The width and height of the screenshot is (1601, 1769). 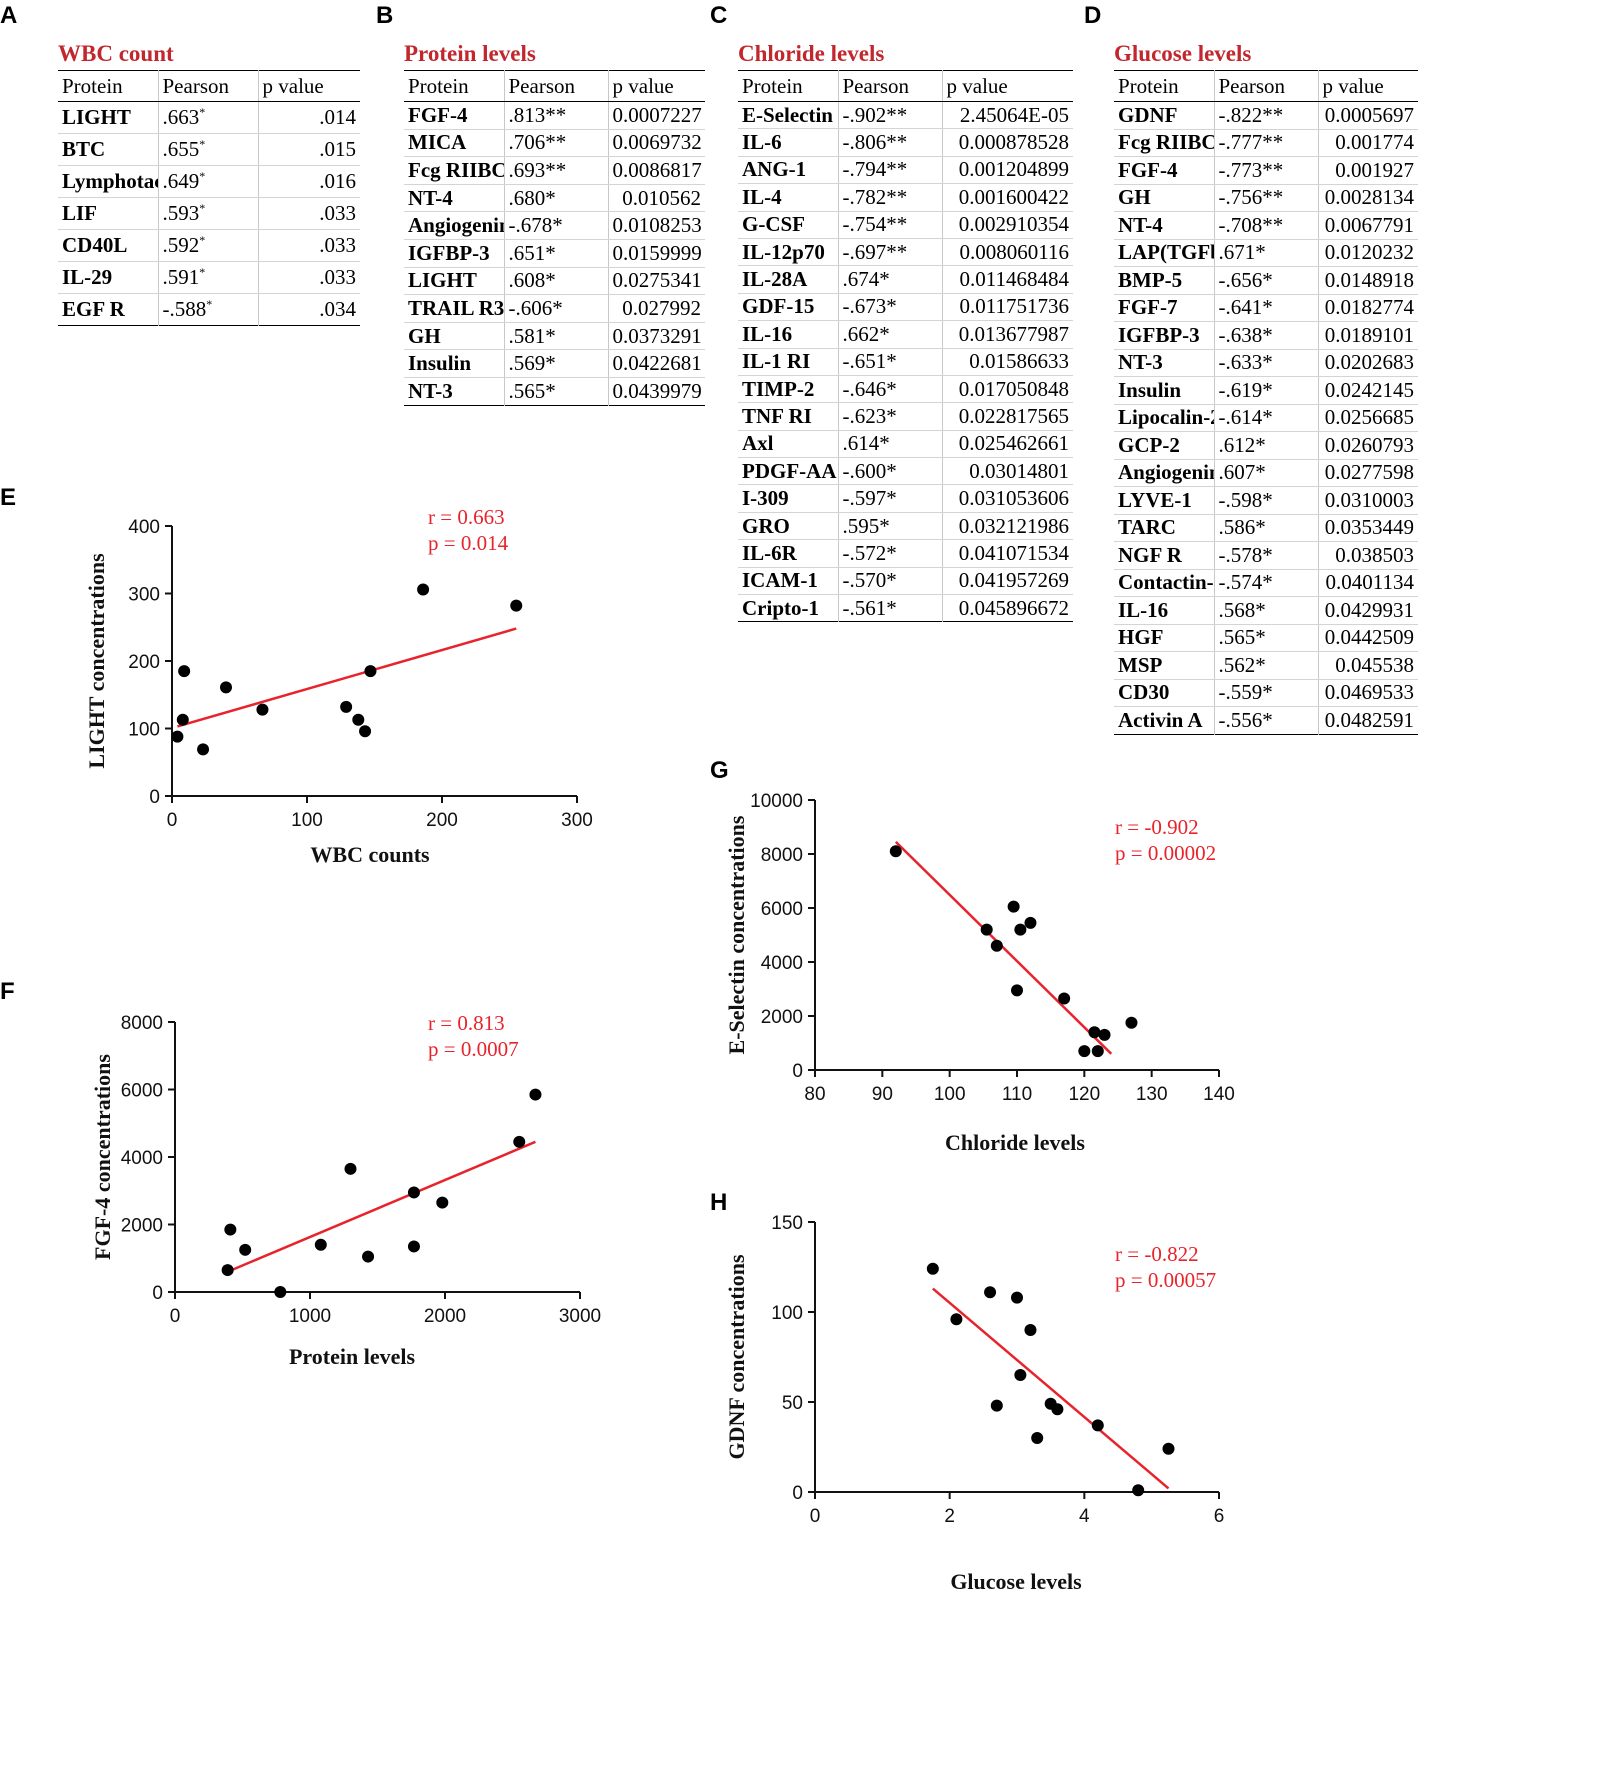 I want to click on pearson-value: -.556*, so click(x=1245, y=719).